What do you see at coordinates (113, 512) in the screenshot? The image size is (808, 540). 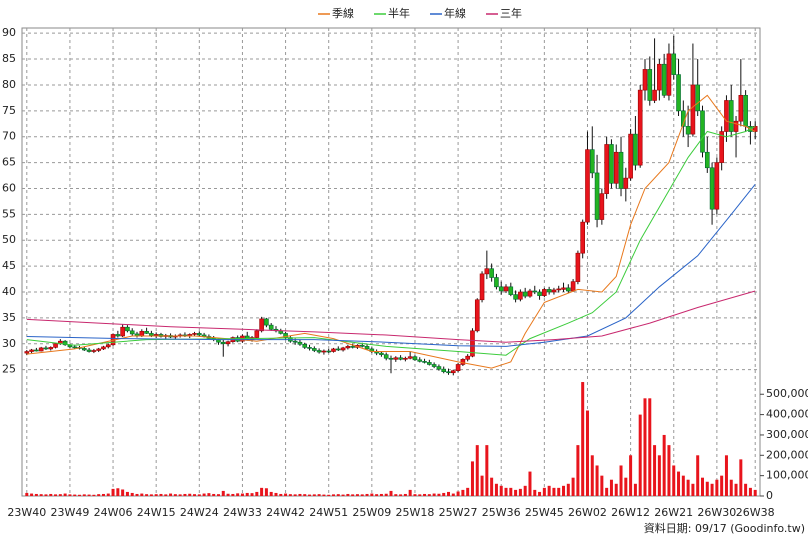 I see `x-tick-label: 24W06` at bounding box center [113, 512].